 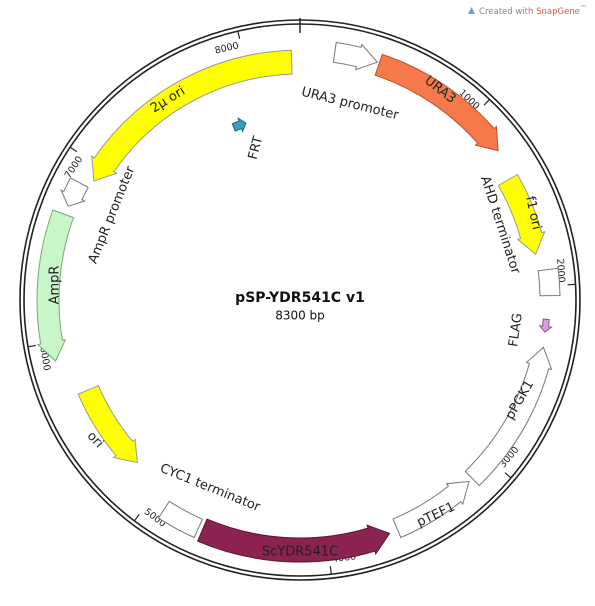 What do you see at coordinates (533, 213) in the screenshot?
I see `feature-label: f1 ori` at bounding box center [533, 213].